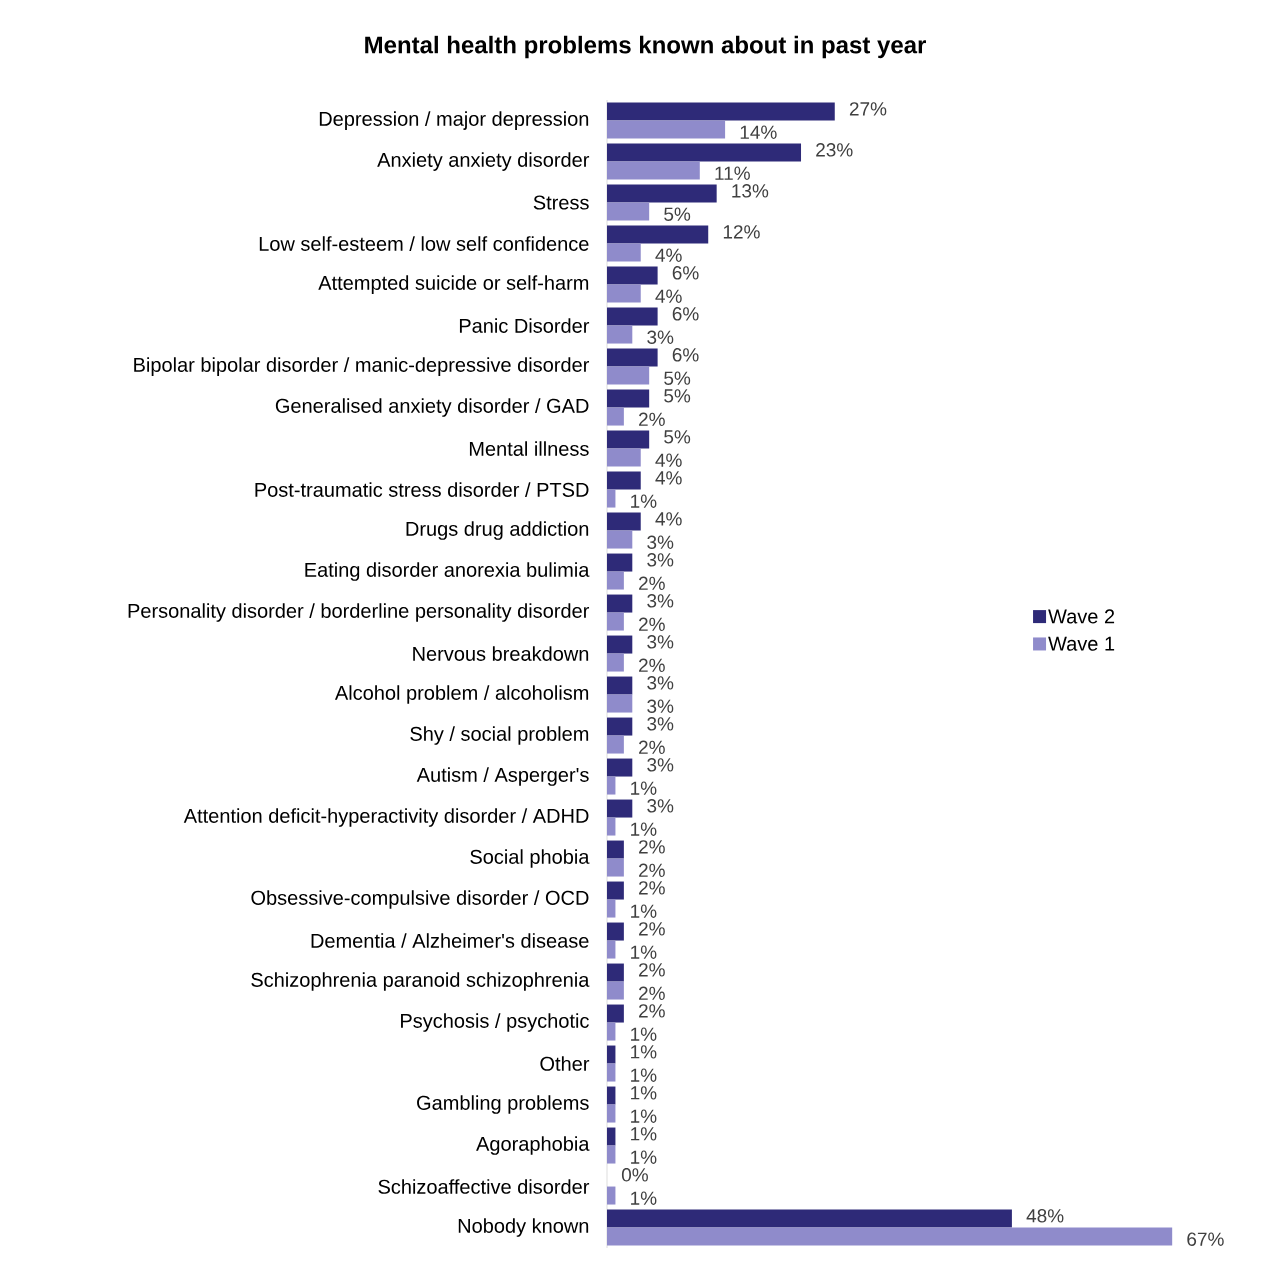 Image resolution: width=1282 pixels, height=1270 pixels. I want to click on y-tick-label: Schizophrenia paranoid schizophrenia, so click(420, 981).